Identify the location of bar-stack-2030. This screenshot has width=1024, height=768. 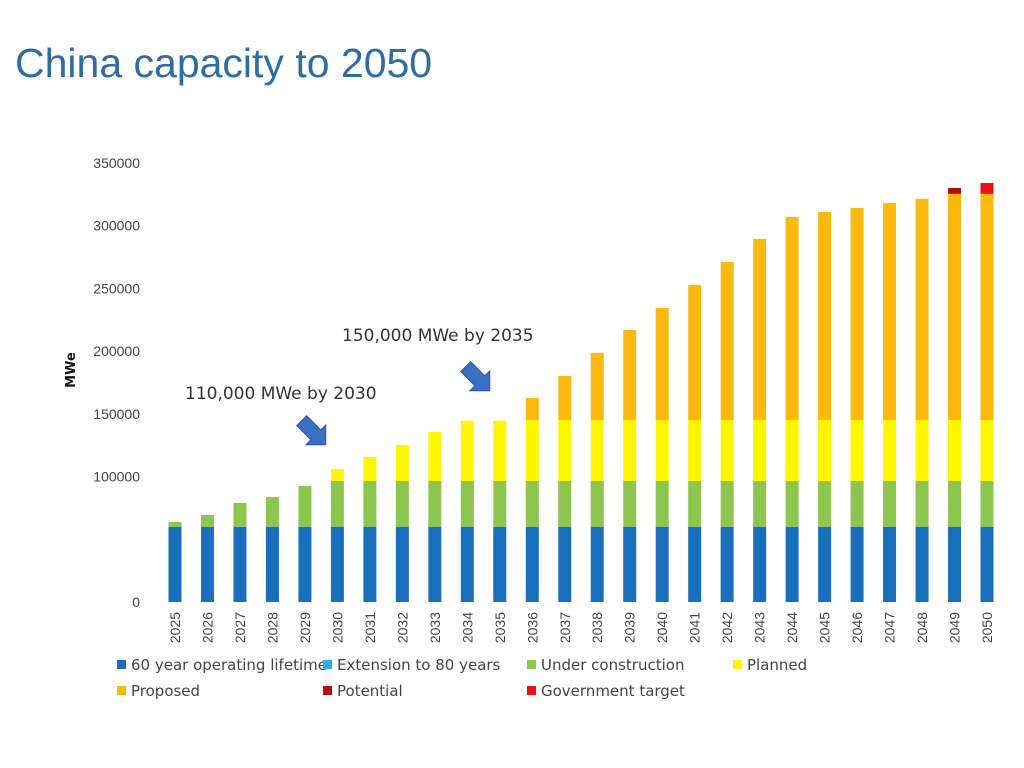
(337, 535).